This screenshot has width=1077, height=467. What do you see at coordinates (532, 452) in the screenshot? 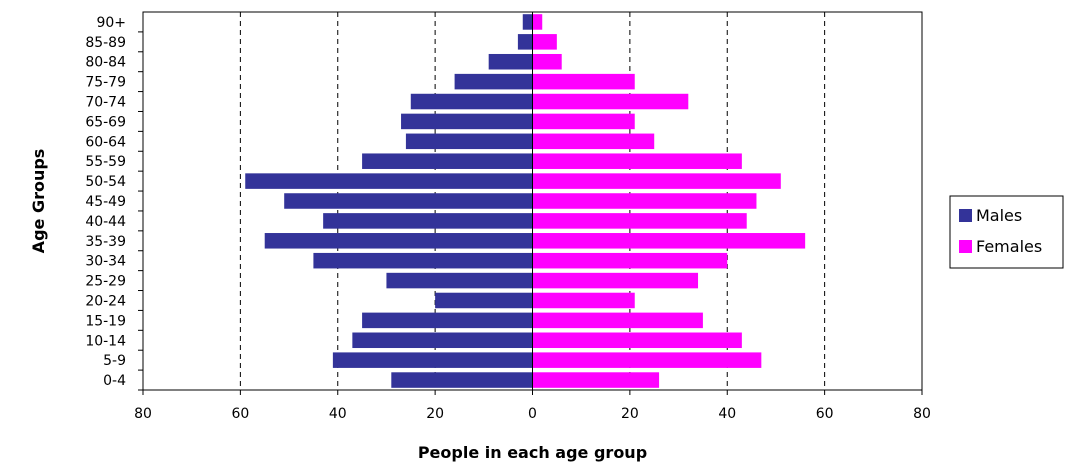
I see `x-axis-title: People in each age group` at bounding box center [532, 452].